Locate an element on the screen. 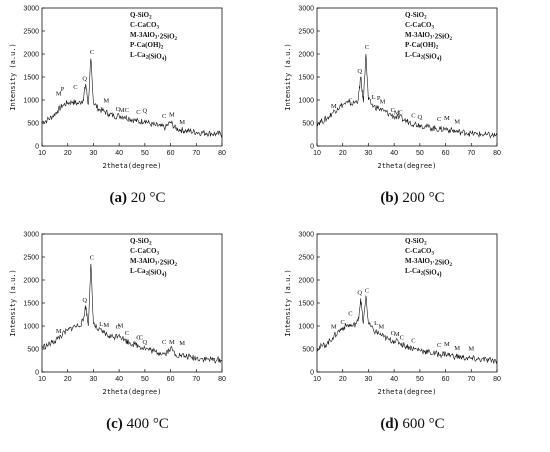  caption-c: (c) 400 °C is located at coordinates (137, 424).